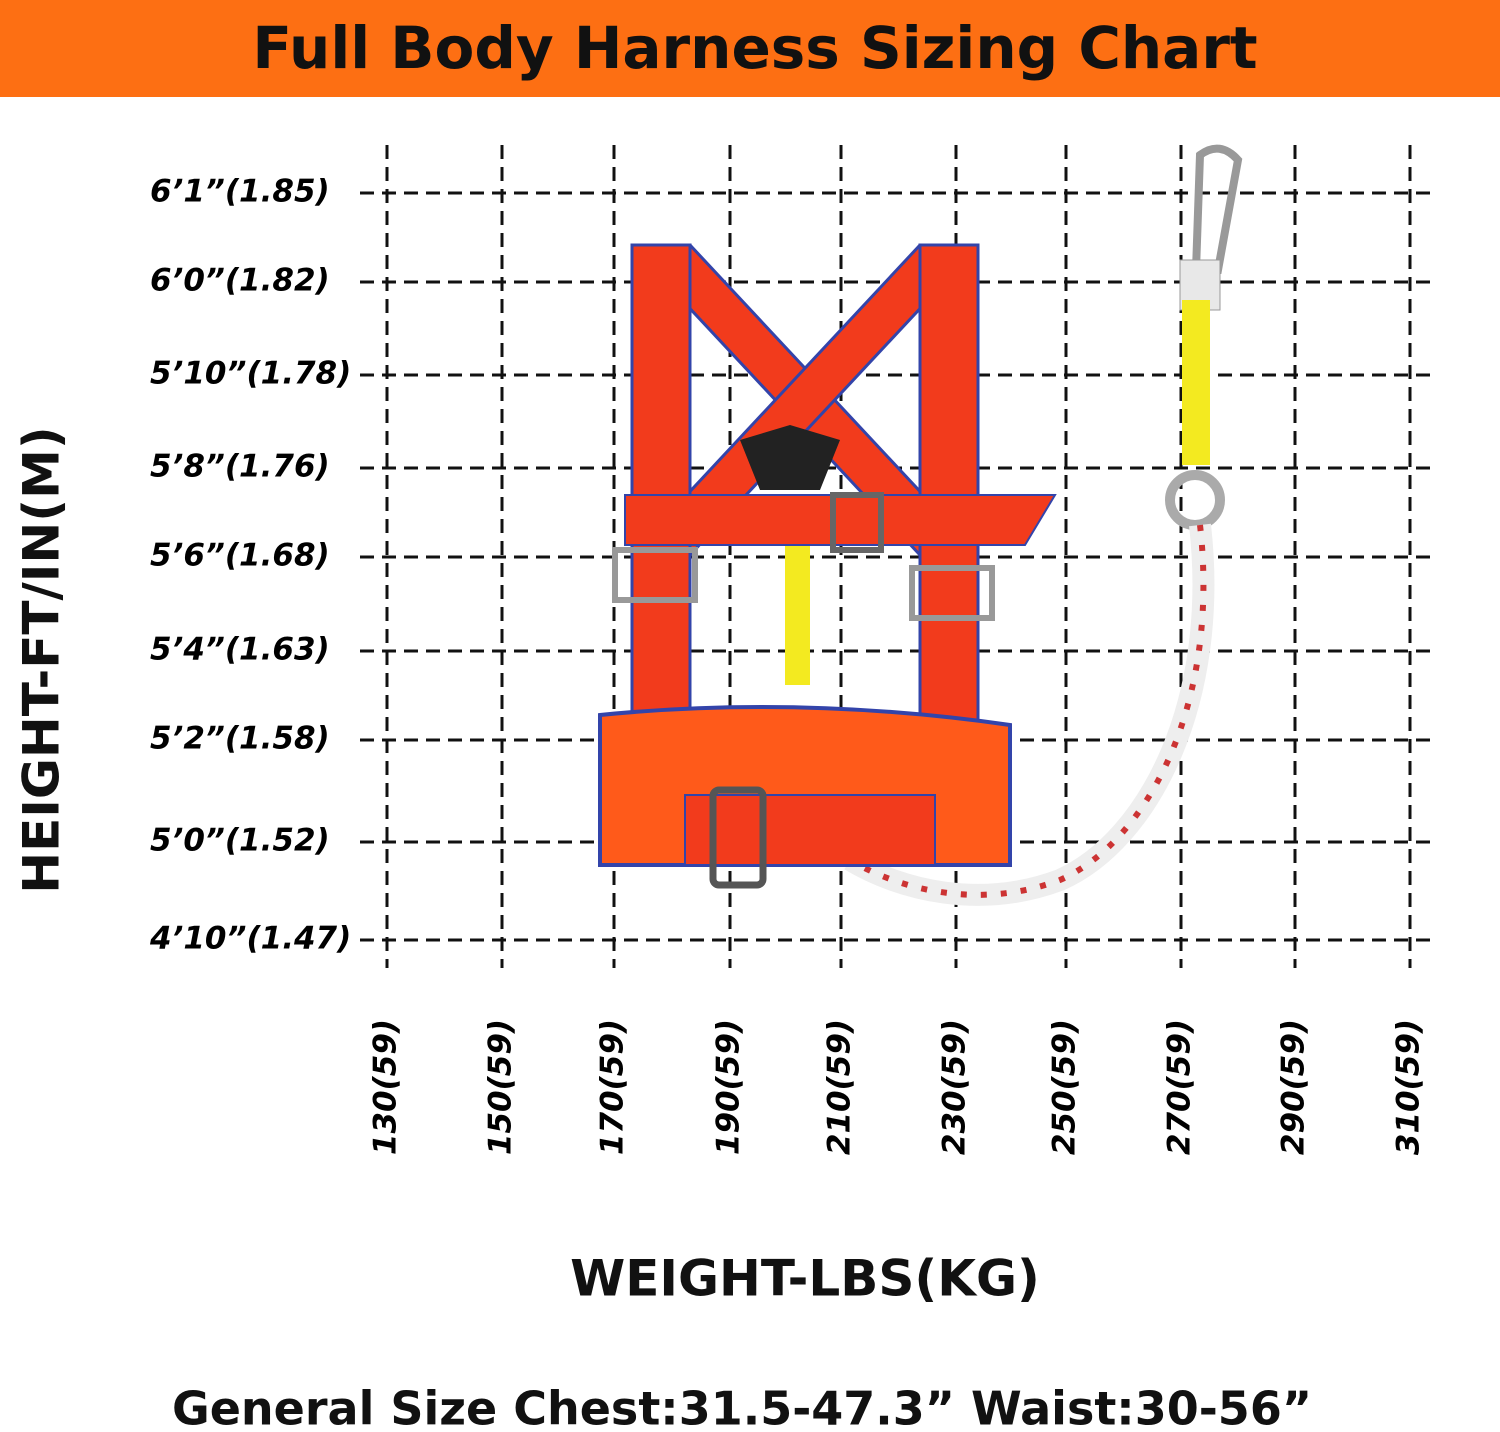 Image resolution: width=1500 pixels, height=1432 pixels. I want to click on x-axis-title: WEIGHT-LBS(KG), so click(805, 1279).